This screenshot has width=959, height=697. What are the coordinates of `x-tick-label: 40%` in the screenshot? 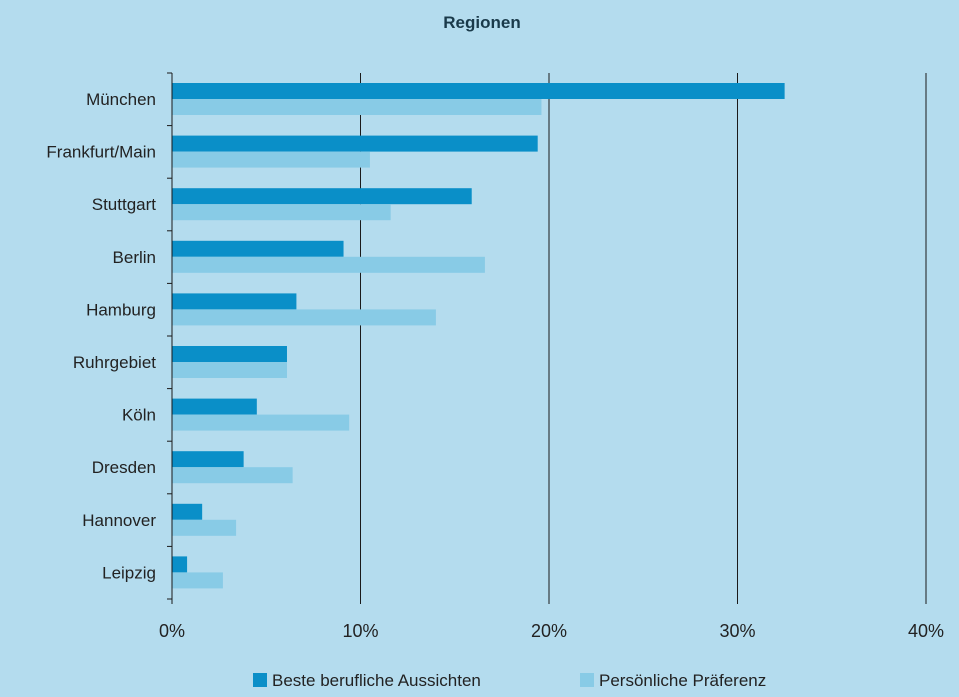 It's located at (926, 631).